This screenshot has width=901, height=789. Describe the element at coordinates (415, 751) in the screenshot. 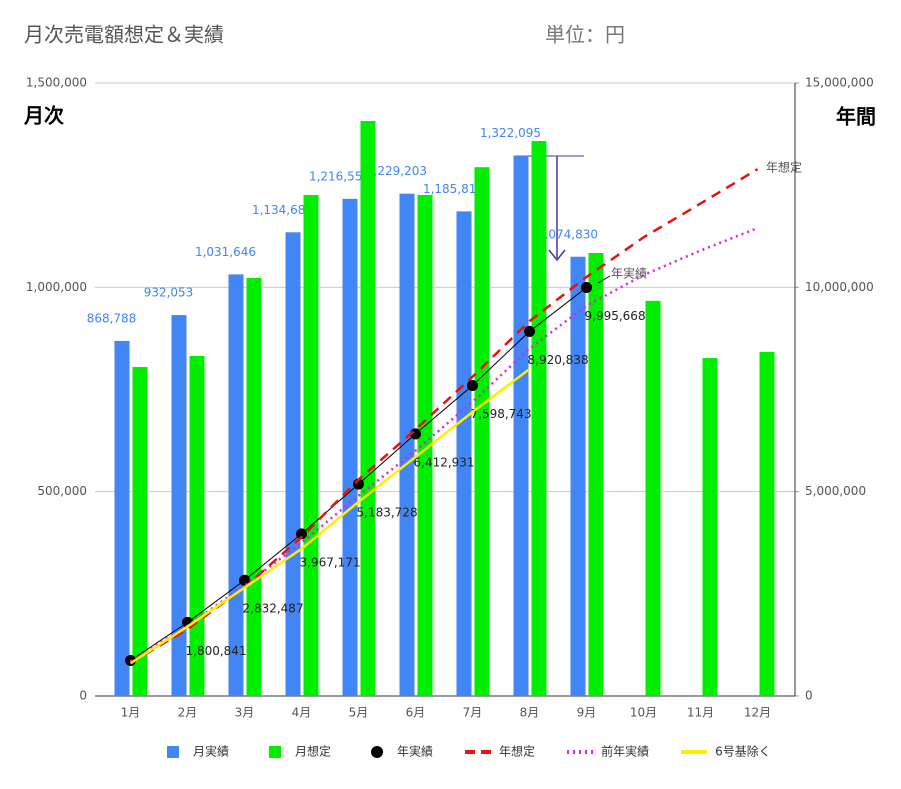

I see `legend-label: 年実績` at that location.